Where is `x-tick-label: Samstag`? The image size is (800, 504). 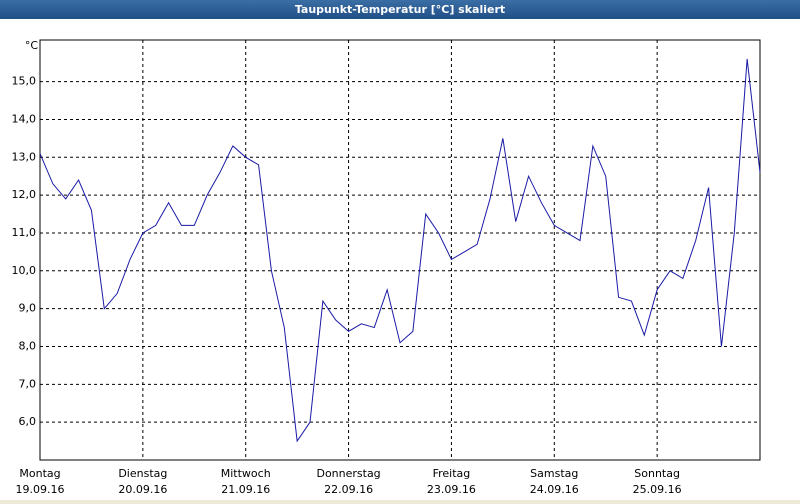 x-tick-label: Samstag is located at coordinates (554, 473).